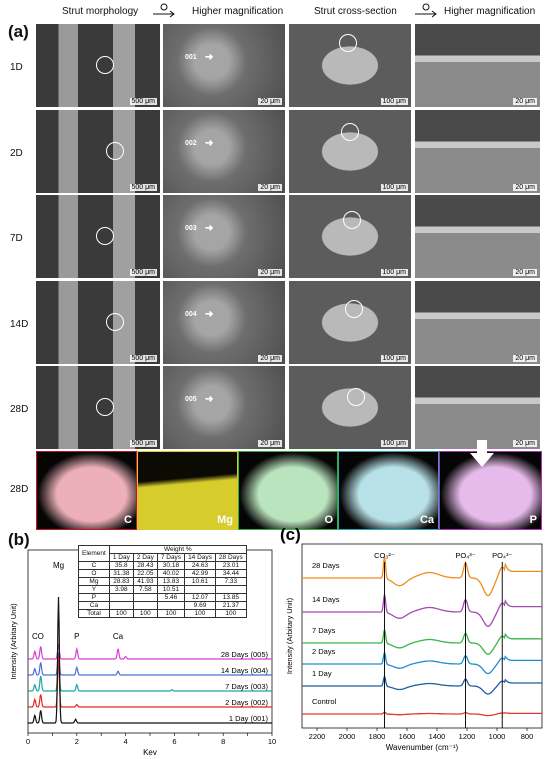 The height and width of the screenshot is (759, 550). What do you see at coordinates (171, 557) in the screenshot?
I see `table-header-cell: 7 Days` at bounding box center [171, 557].